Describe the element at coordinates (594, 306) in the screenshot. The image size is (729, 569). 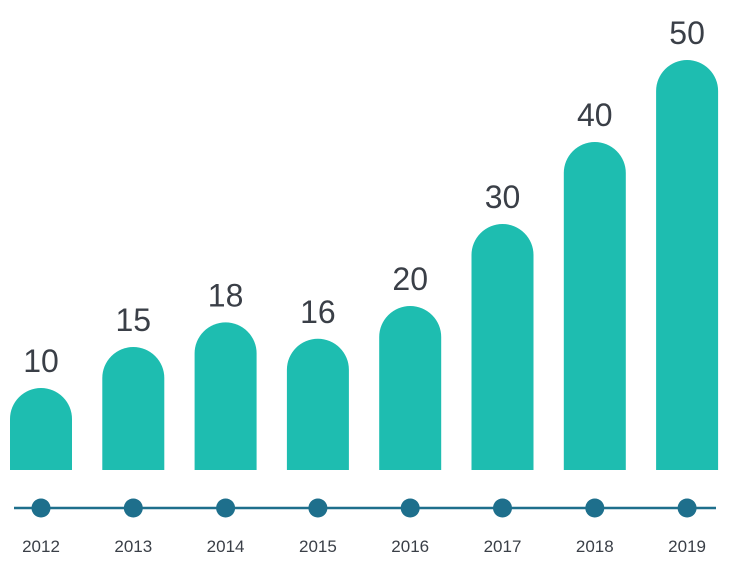
I see `bar-2018` at that location.